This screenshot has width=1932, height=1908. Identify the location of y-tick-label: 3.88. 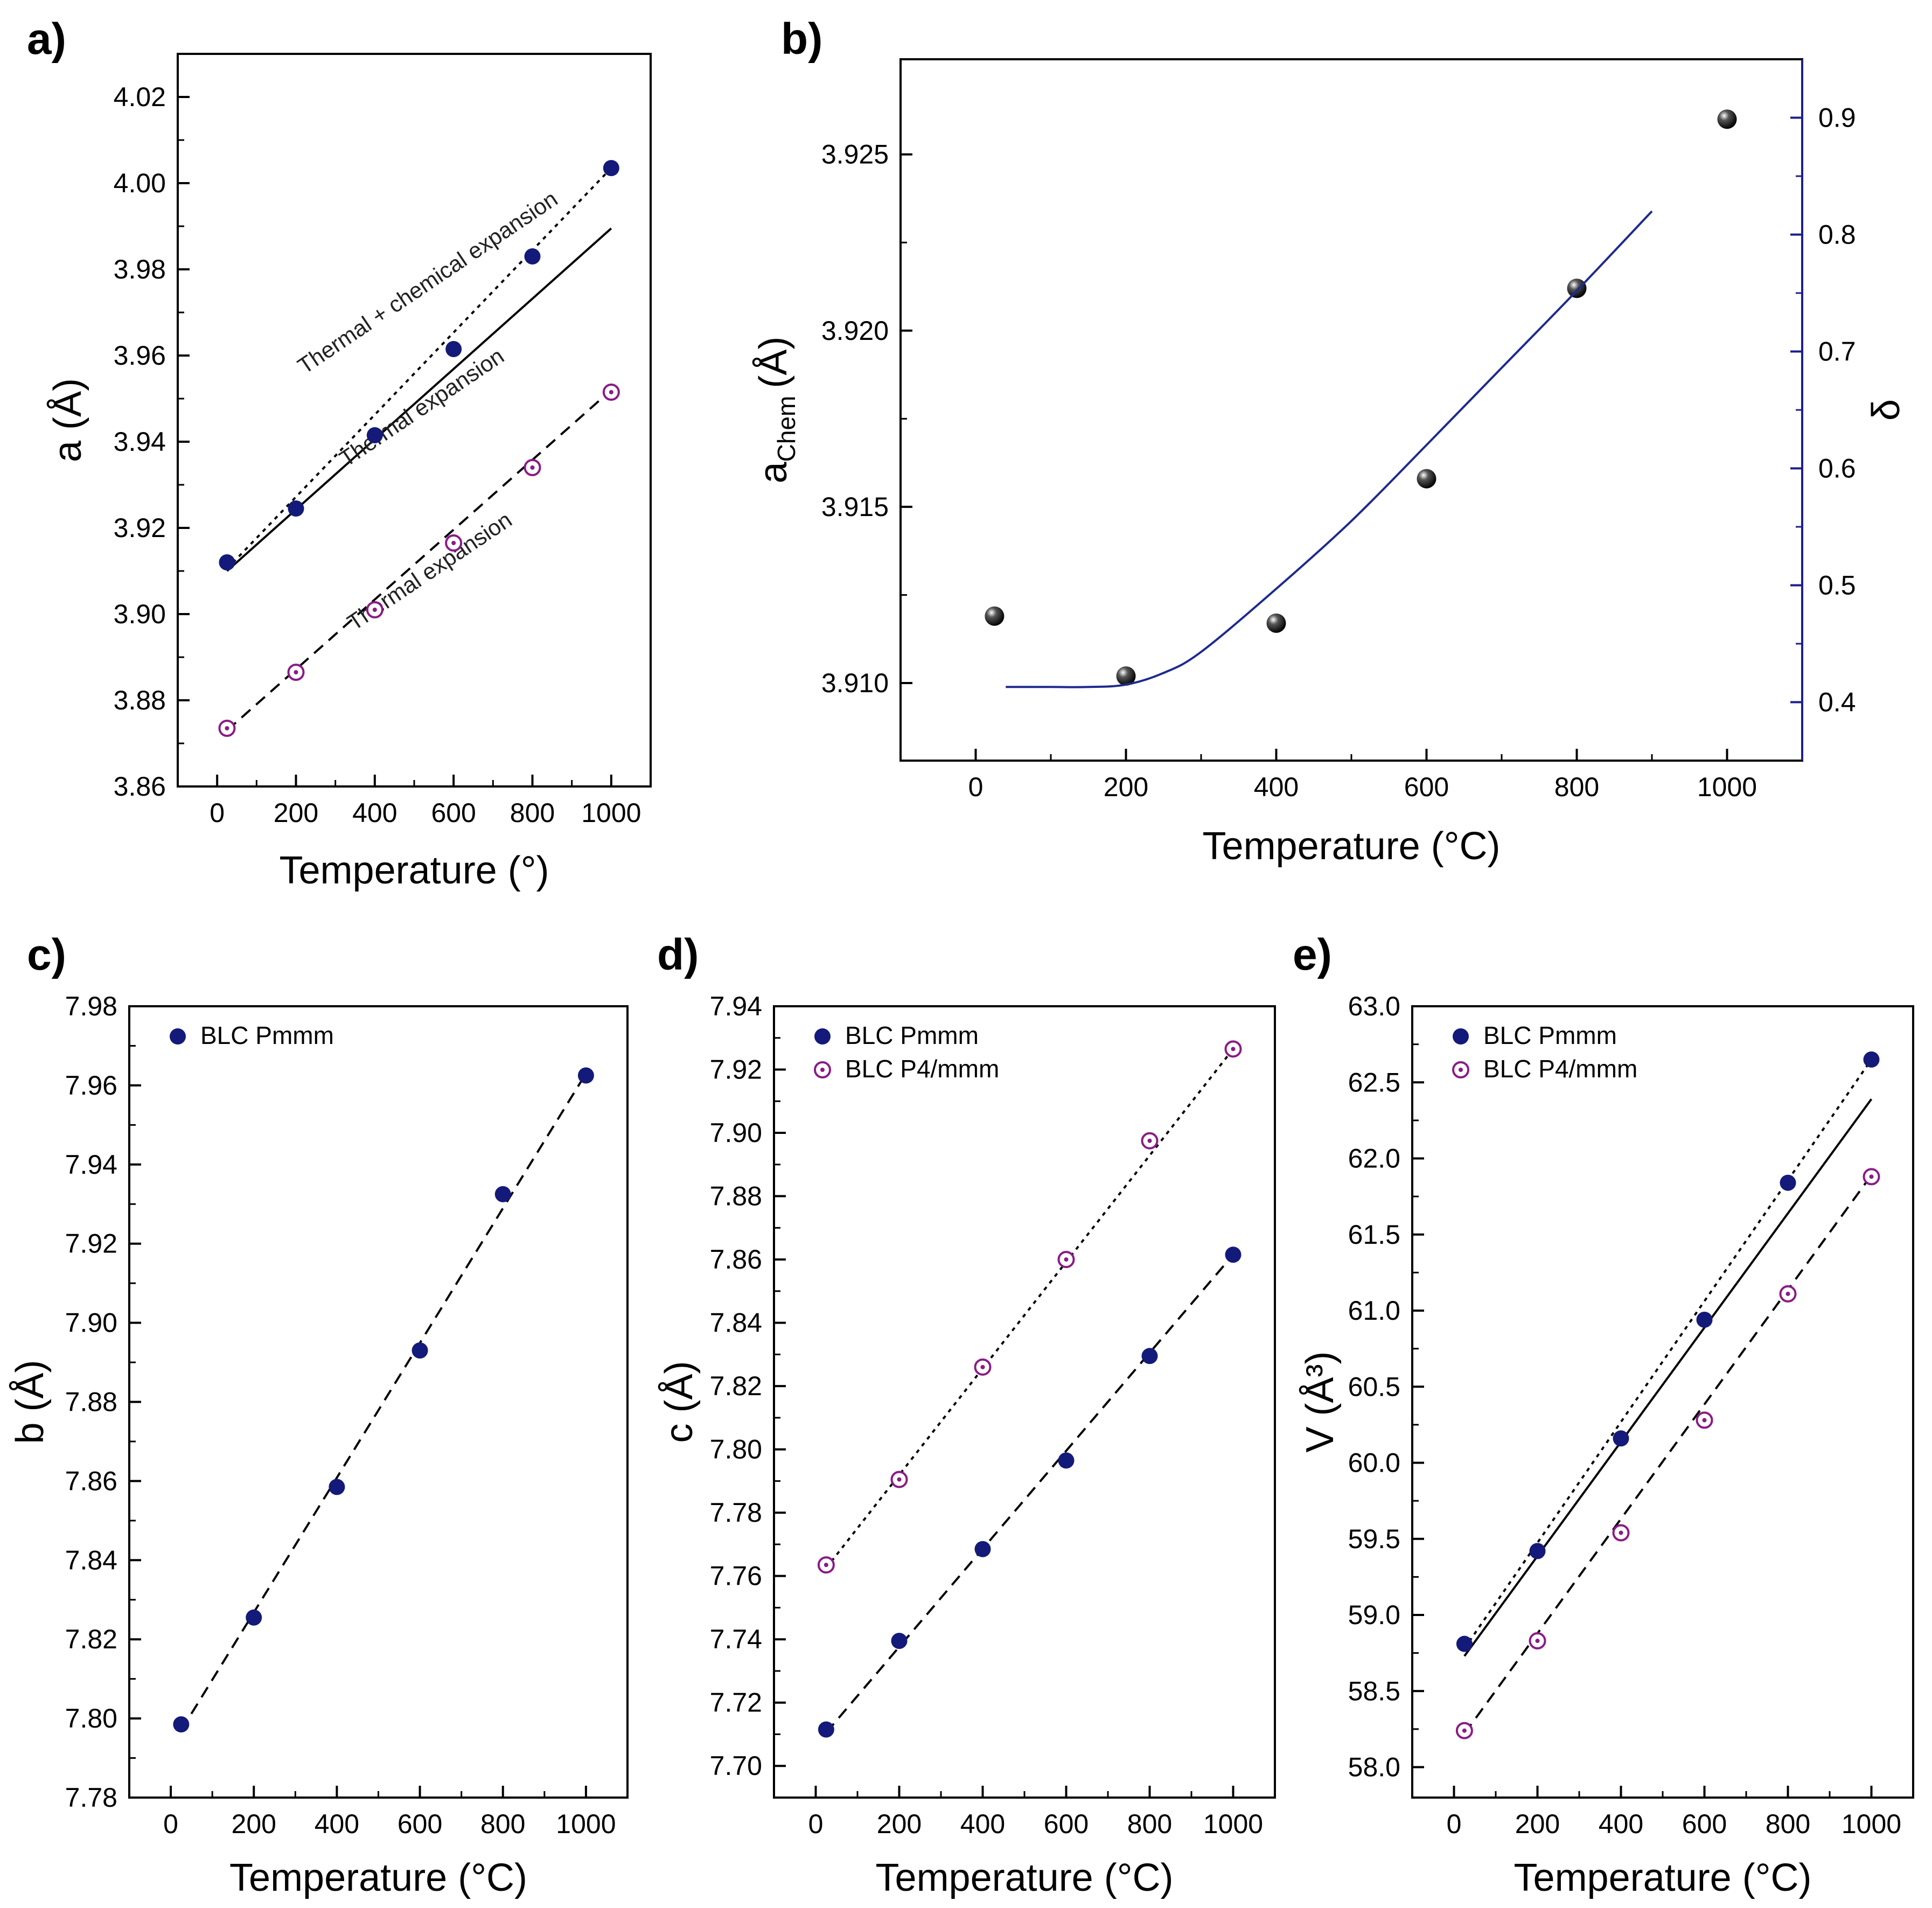
(140, 700).